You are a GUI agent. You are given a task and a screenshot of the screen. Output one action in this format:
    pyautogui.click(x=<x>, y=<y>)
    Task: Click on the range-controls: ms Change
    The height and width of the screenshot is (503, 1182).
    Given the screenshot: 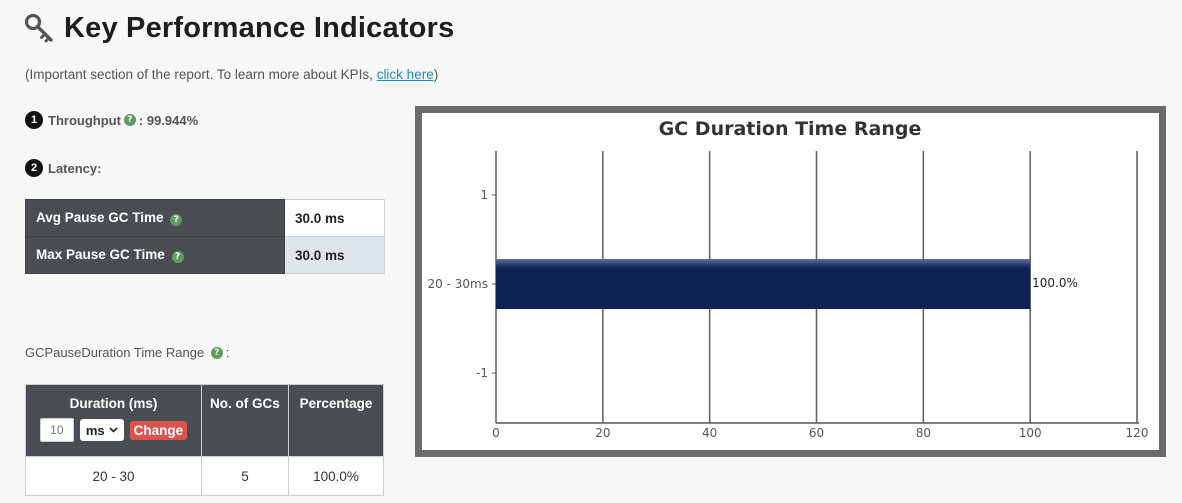 What is the action you would take?
    pyautogui.click(x=113, y=430)
    